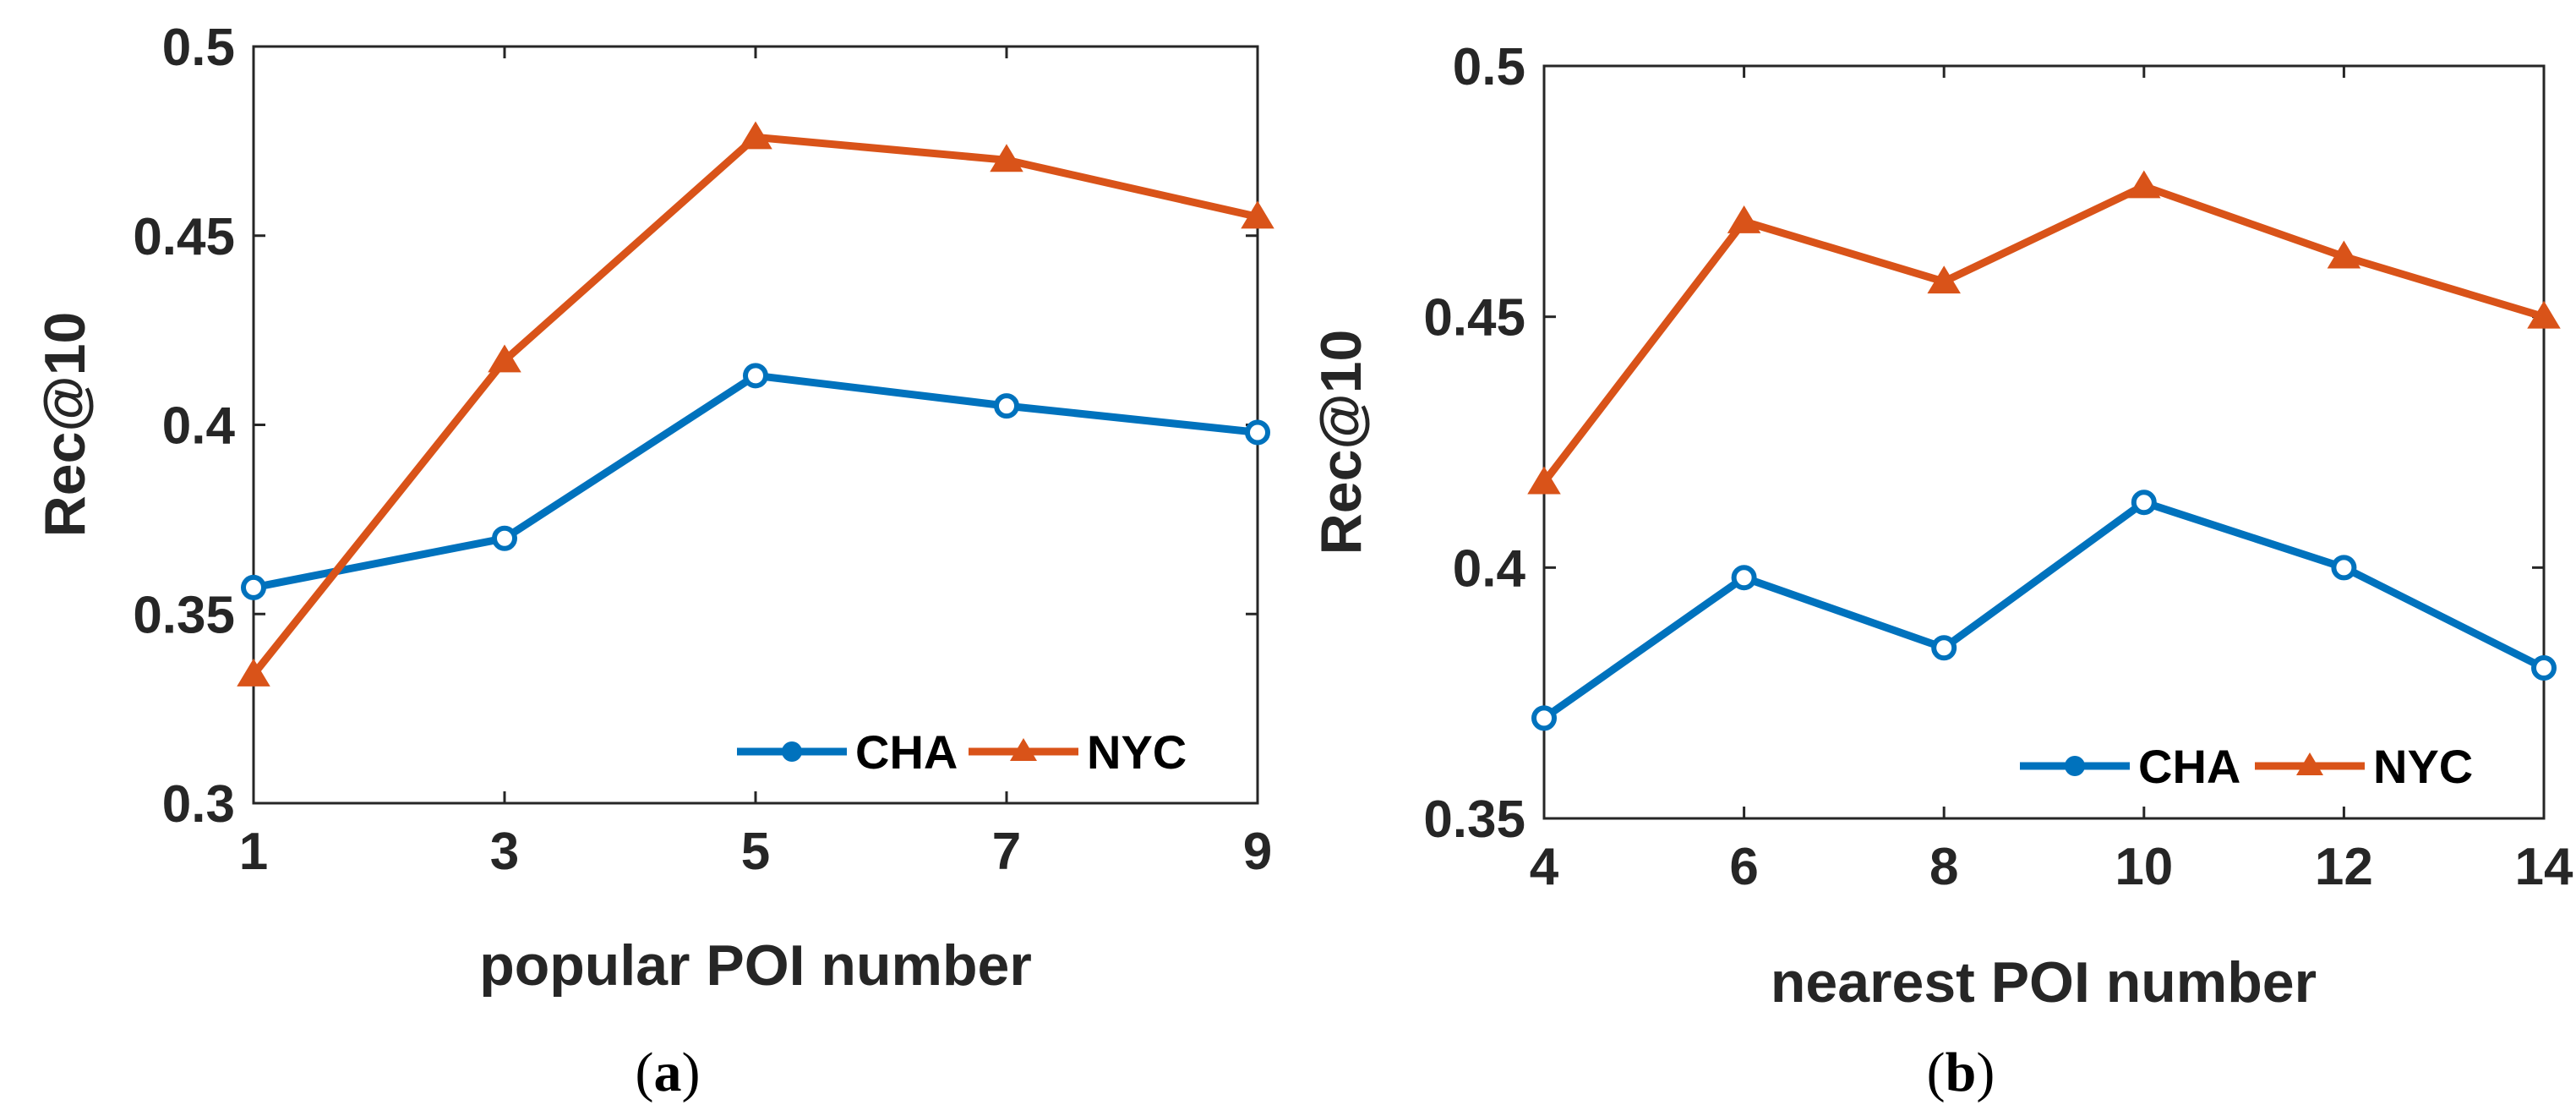  What do you see at coordinates (65, 425) in the screenshot?
I see `y-axis-label-a: Rec@10` at bounding box center [65, 425].